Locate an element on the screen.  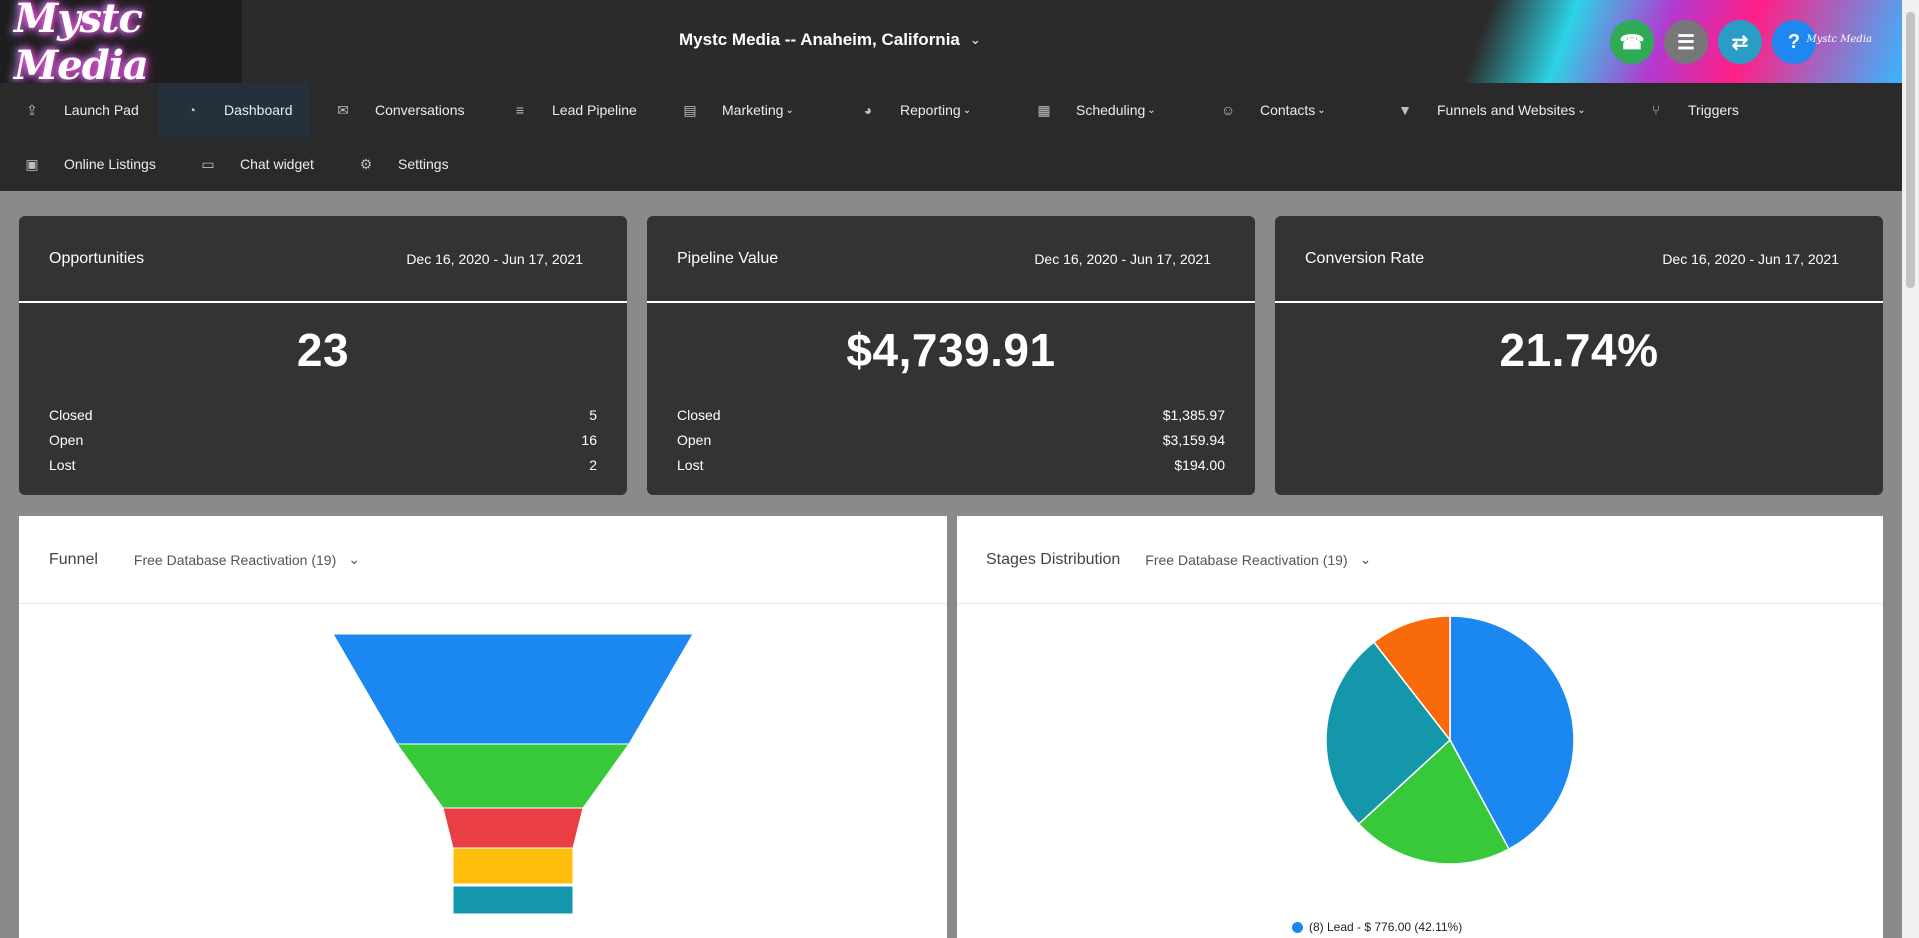
nav-item-marketing: ▤ Marketing ⌄ is located at coordinates (738, 110).